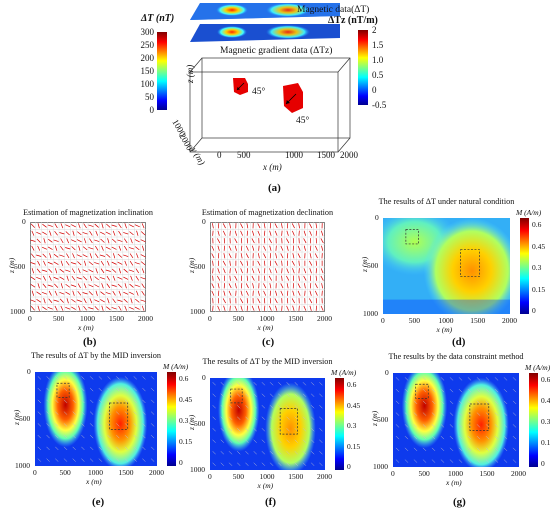 This screenshot has height=513, width=550. What do you see at coordinates (444, 329) in the screenshot?
I see `panel_d-x-axis-label: x (m)` at bounding box center [444, 329].